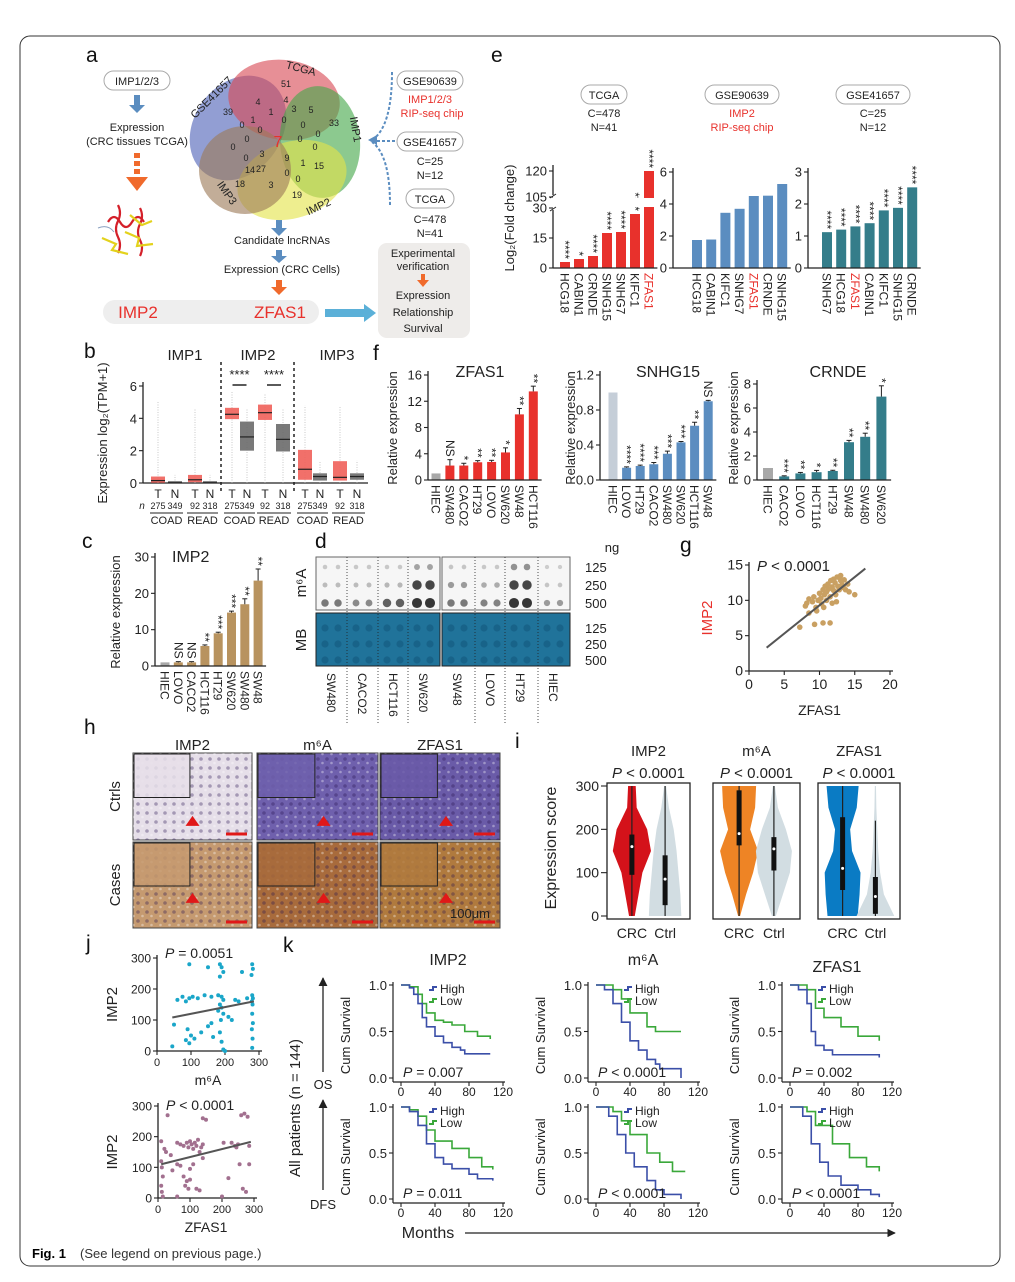 This screenshot has height=1282, width=1015. What do you see at coordinates (323, 1084) in the screenshot?
I see `os-label: OS` at bounding box center [323, 1084].